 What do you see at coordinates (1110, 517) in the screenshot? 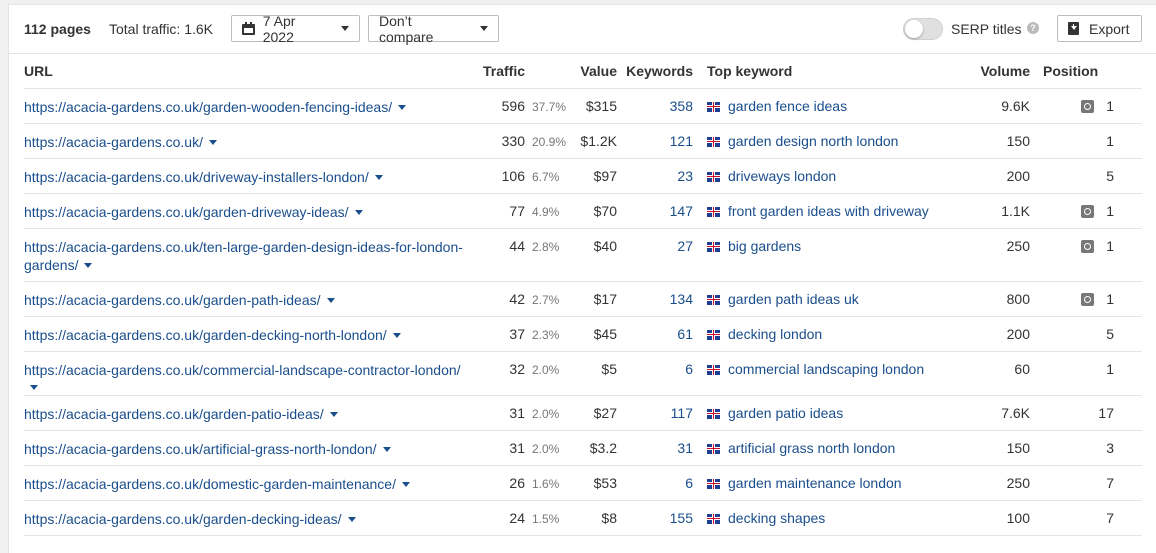
I see `position-value: 7` at bounding box center [1110, 517].